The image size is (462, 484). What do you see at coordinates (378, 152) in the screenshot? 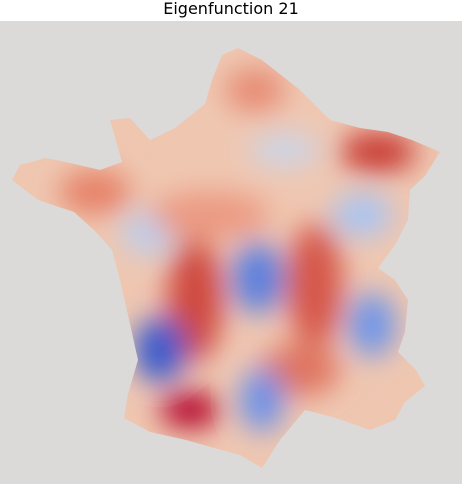
I see `red-ridge-north-east` at bounding box center [378, 152].